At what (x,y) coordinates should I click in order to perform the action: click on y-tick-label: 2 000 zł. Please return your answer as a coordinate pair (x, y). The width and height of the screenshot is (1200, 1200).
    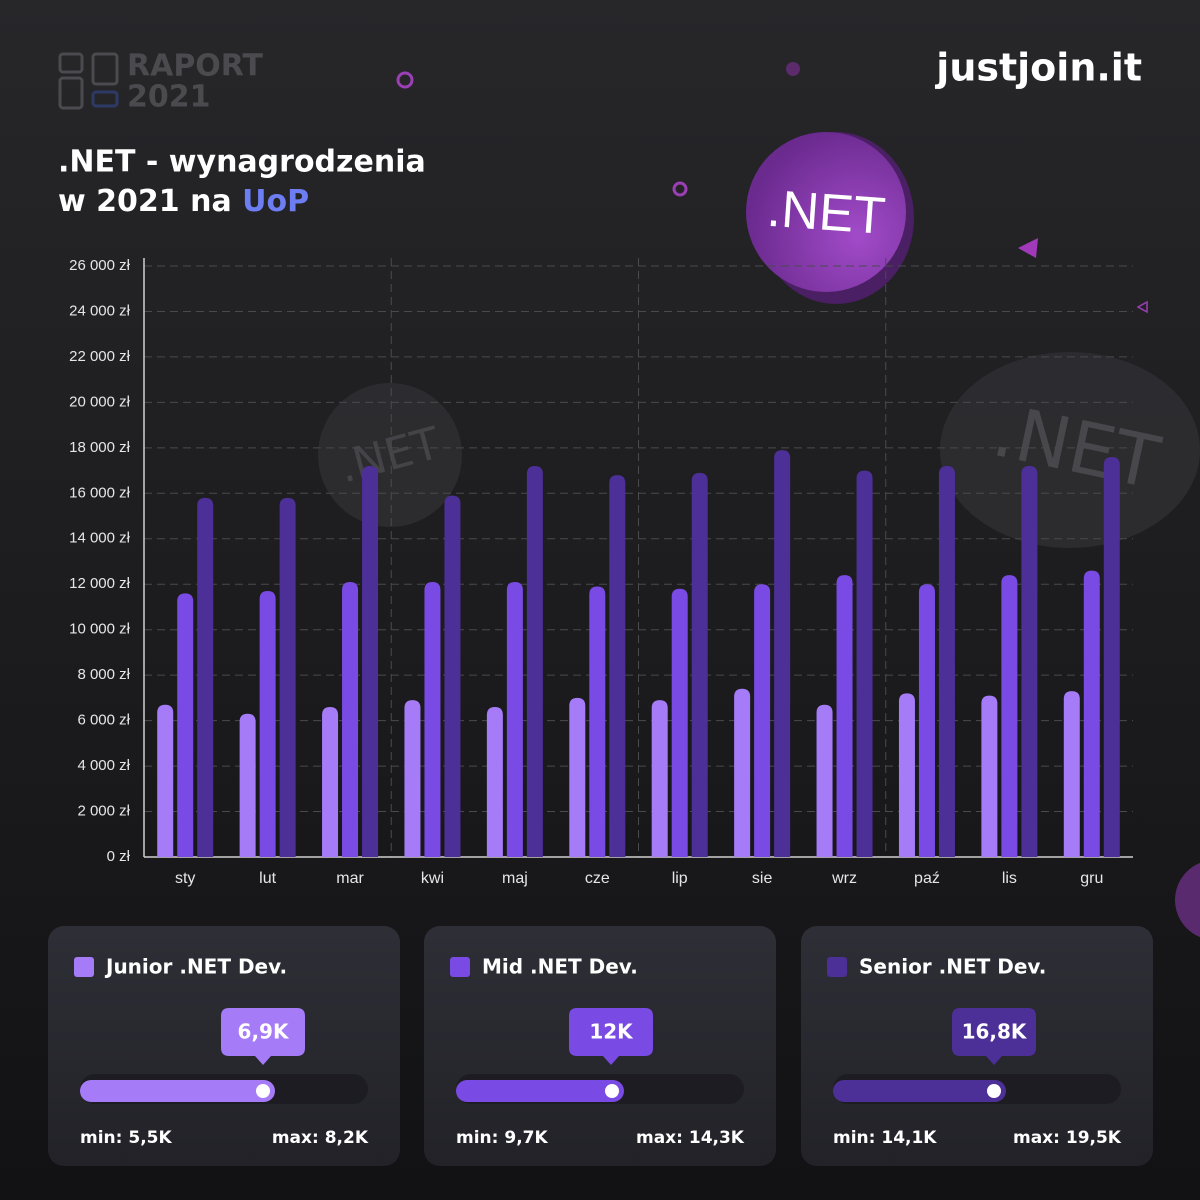
    Looking at the image, I should click on (103, 811).